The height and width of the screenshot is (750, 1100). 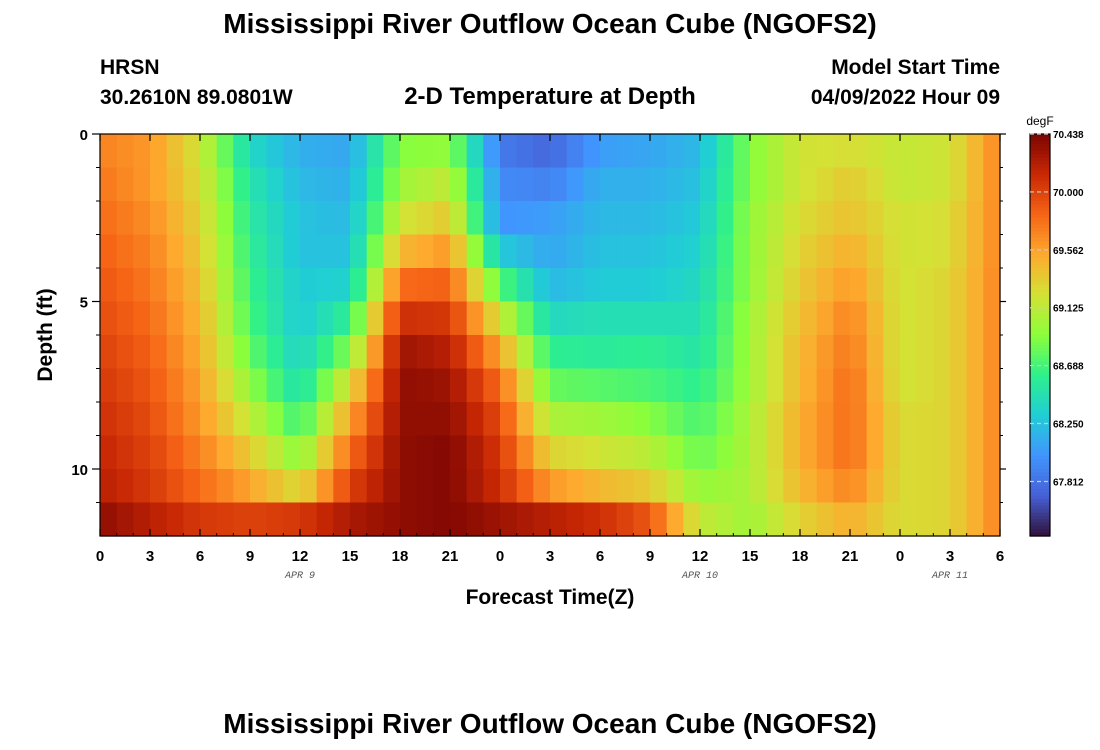 What do you see at coordinates (500, 556) in the screenshot?
I see `x-tick-label: 0` at bounding box center [500, 556].